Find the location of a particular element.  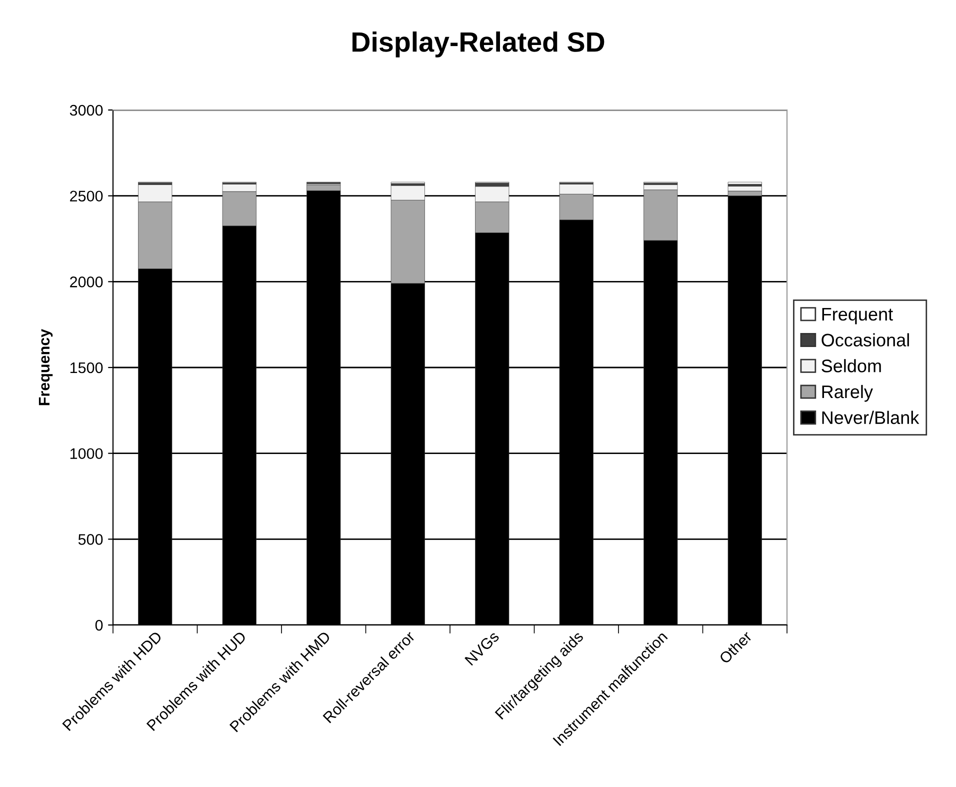

y-tick-label: 2500 is located at coordinates (86, 196).